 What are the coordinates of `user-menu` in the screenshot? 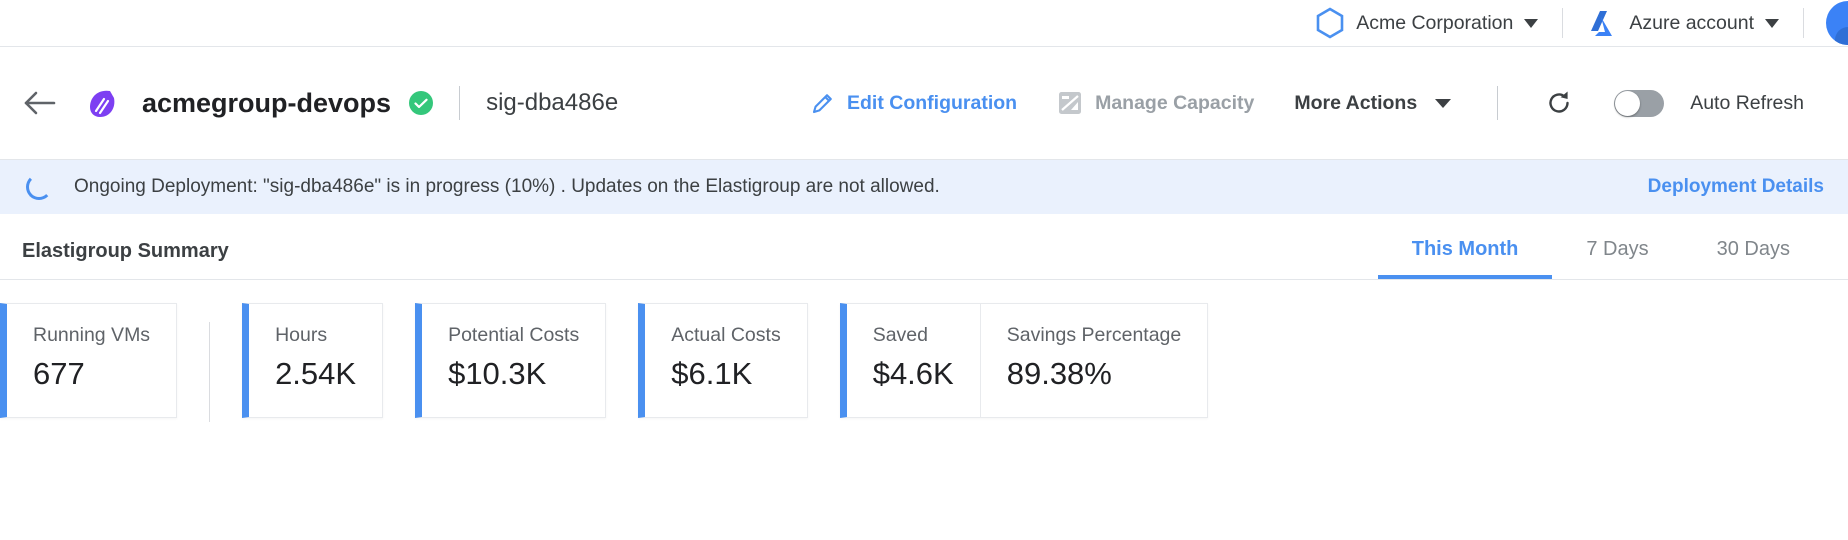 It's located at (1826, 23).